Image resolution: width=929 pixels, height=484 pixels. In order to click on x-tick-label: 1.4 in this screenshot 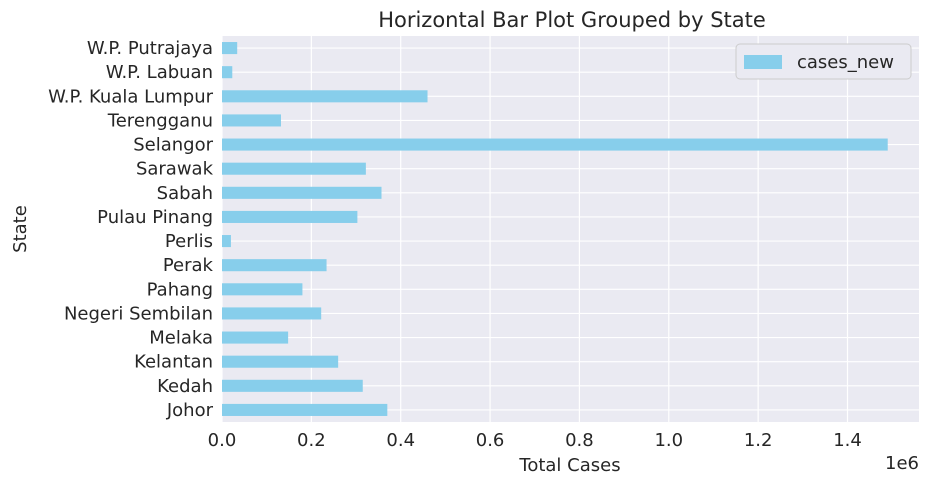, I will do `click(847, 440)`.